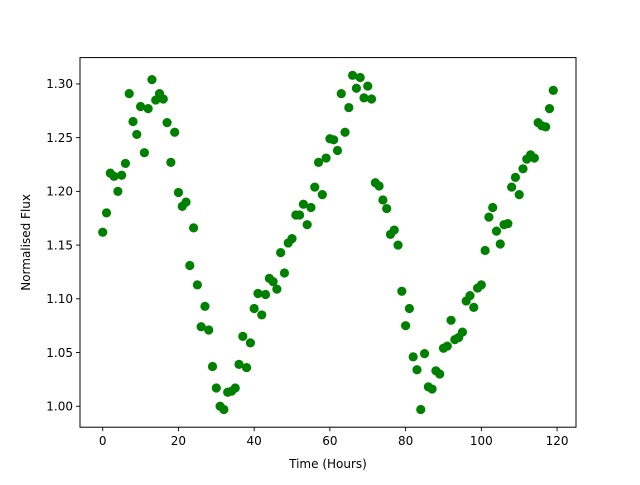  Describe the element at coordinates (59, 192) in the screenshot. I see `y-tick-label: 1.20` at that location.